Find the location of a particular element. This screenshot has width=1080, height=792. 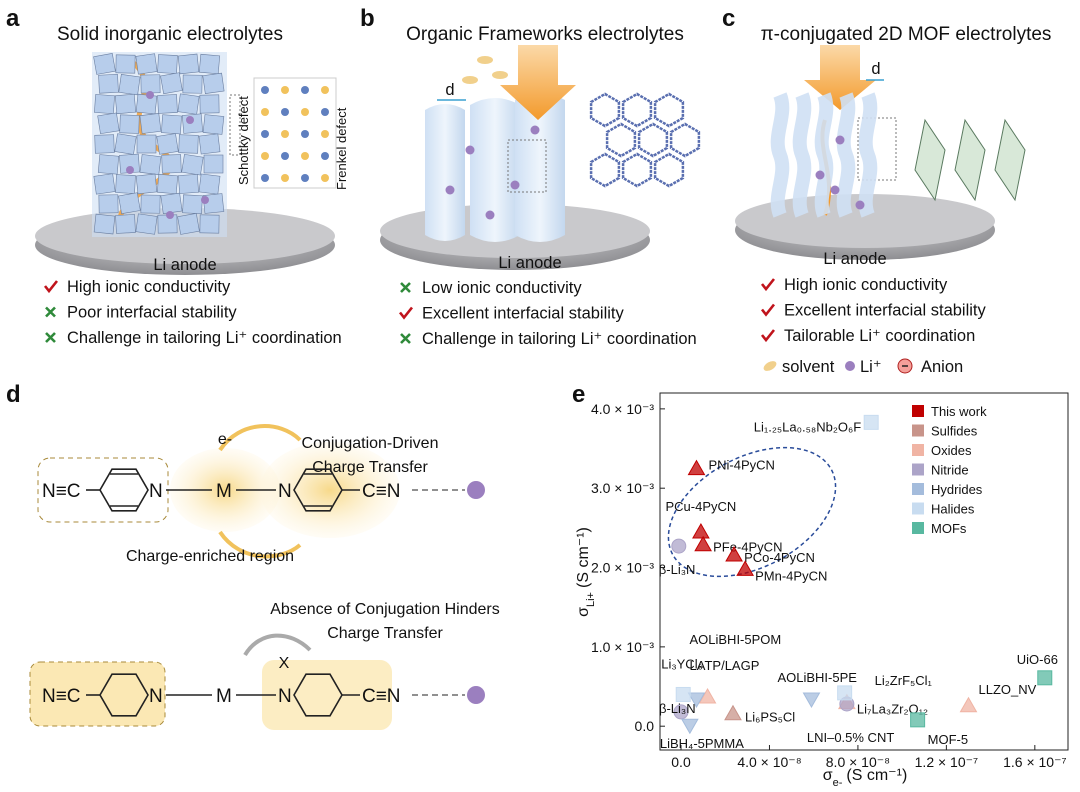

anode-label: Li anode is located at coordinates (184, 265).